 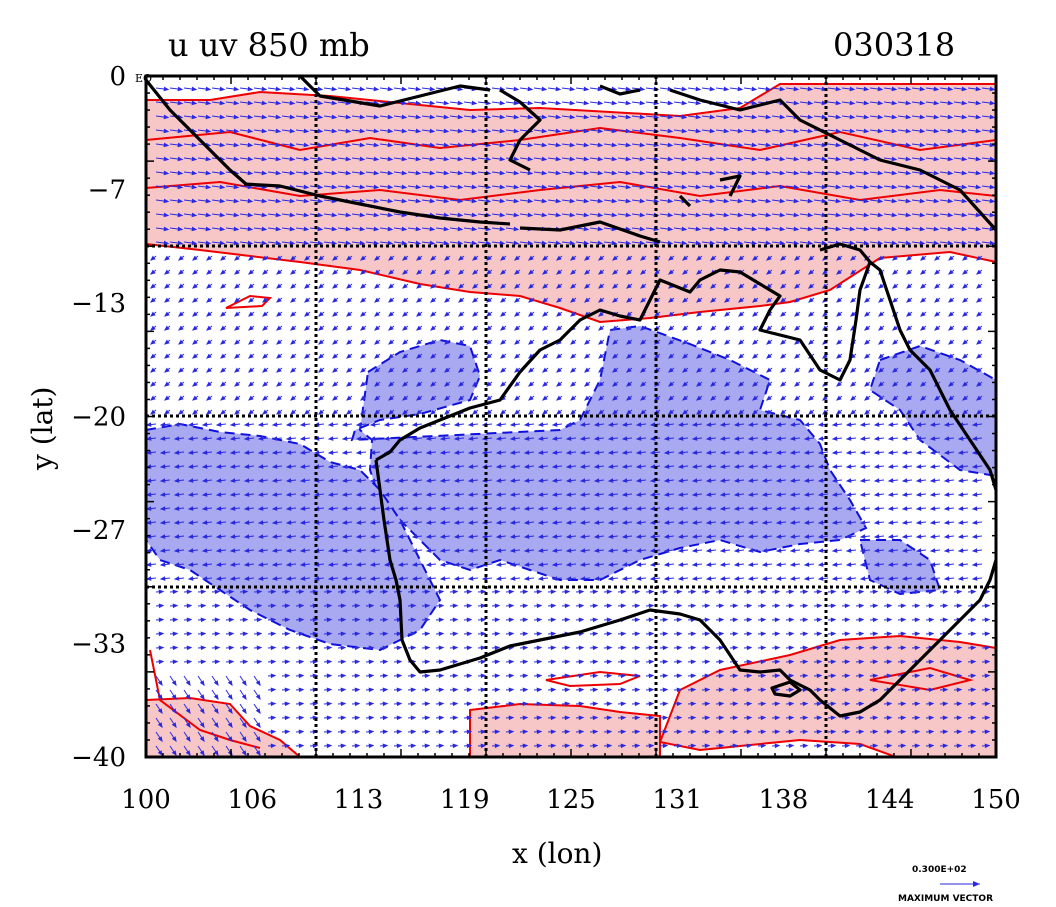 I want to click on title-left: u uv 850 mb, so click(x=269, y=45).